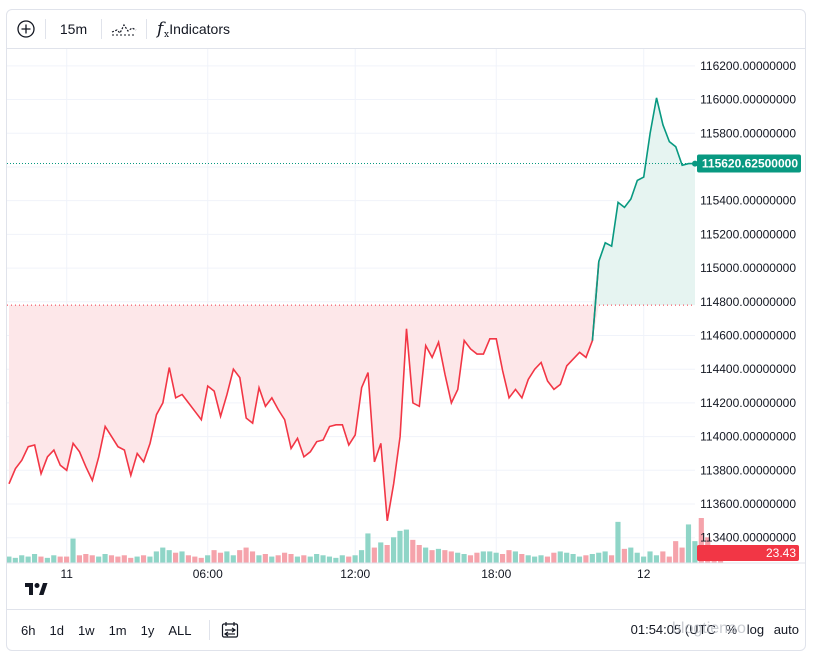  I want to click on auto-toggle: auto, so click(786, 629).